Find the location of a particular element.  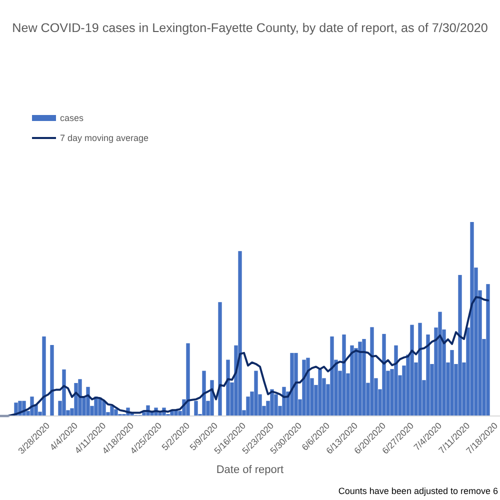

x-axis-title: Date of report is located at coordinates (250, 470).